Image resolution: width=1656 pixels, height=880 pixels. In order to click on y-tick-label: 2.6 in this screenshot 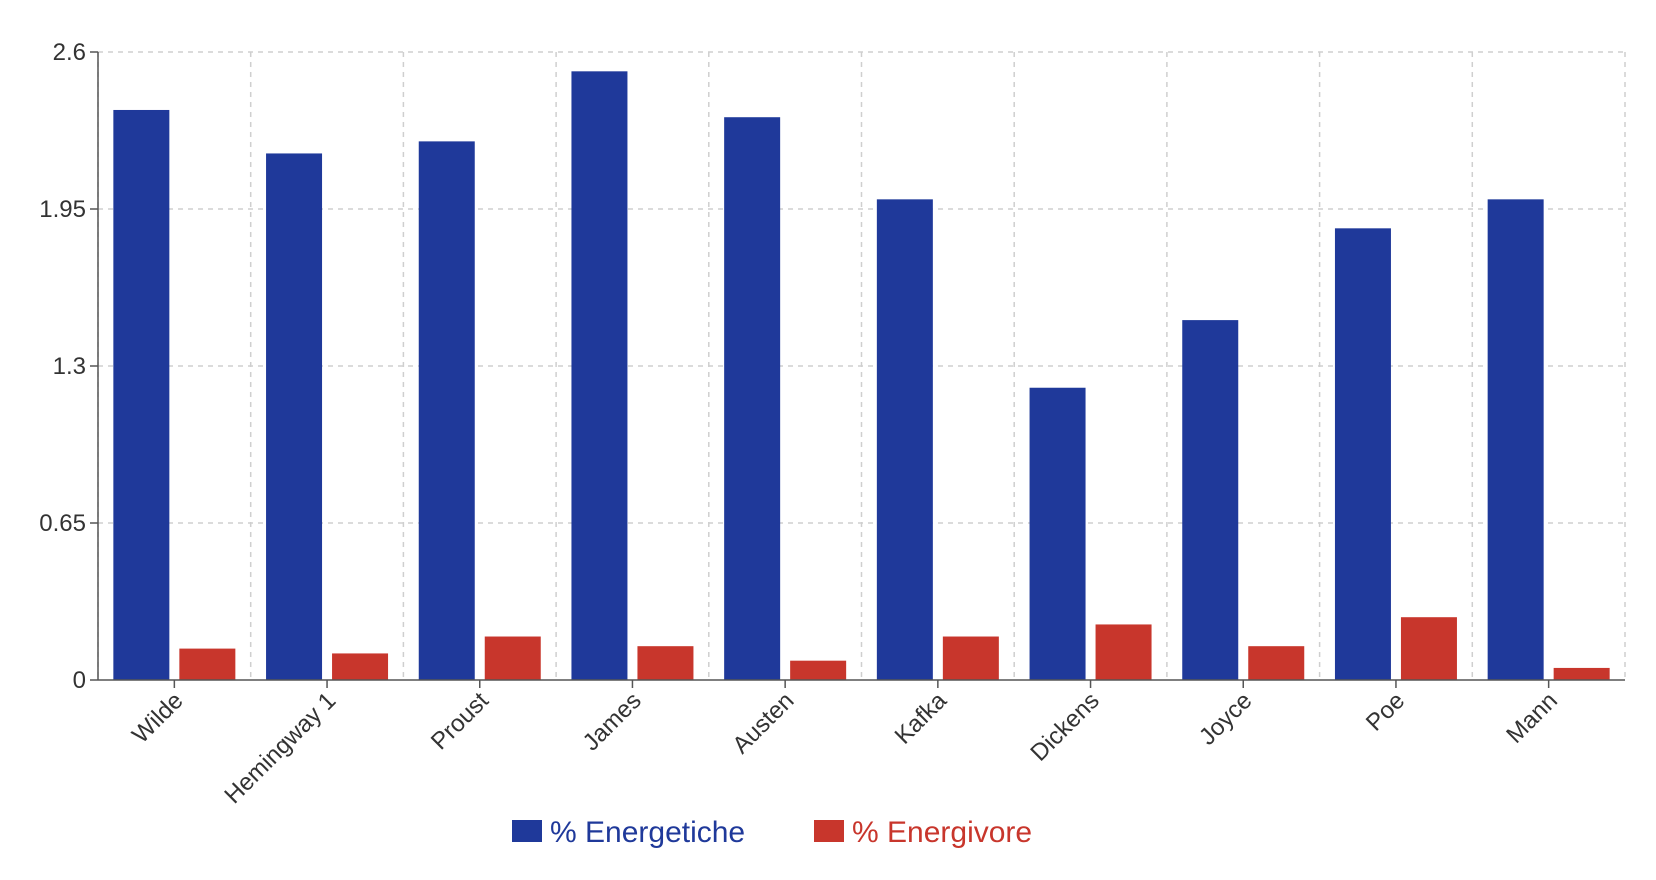, I will do `click(69, 52)`.